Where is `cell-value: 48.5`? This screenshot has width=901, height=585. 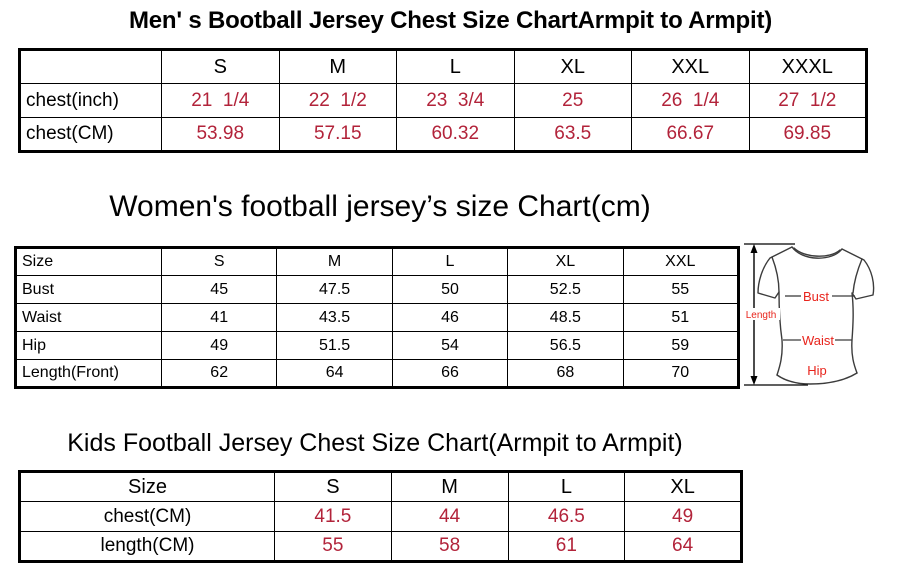
cell-value: 48.5 is located at coordinates (565, 317).